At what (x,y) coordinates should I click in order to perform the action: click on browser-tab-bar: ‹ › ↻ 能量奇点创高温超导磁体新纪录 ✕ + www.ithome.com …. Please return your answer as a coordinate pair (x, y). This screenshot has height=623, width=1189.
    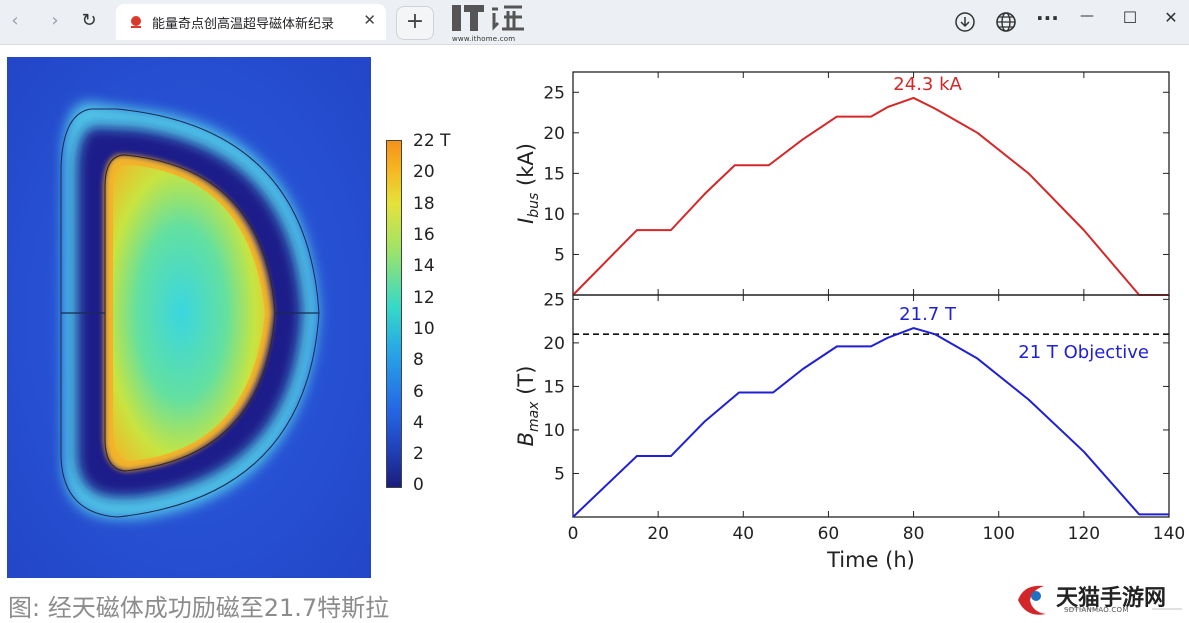
    Looking at the image, I should click on (594, 22).